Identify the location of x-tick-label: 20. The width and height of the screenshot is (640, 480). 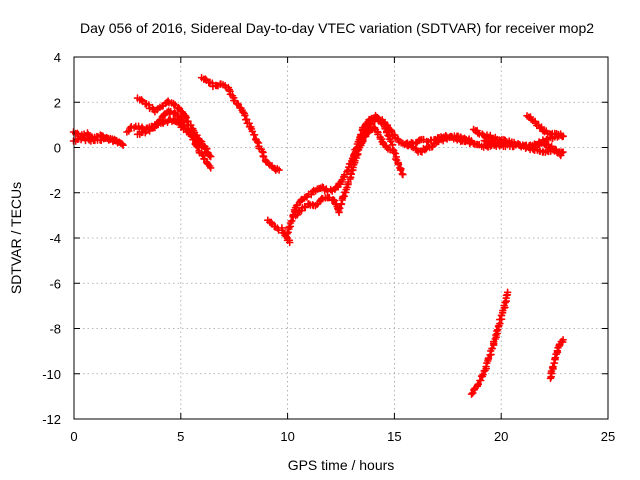
(501, 436).